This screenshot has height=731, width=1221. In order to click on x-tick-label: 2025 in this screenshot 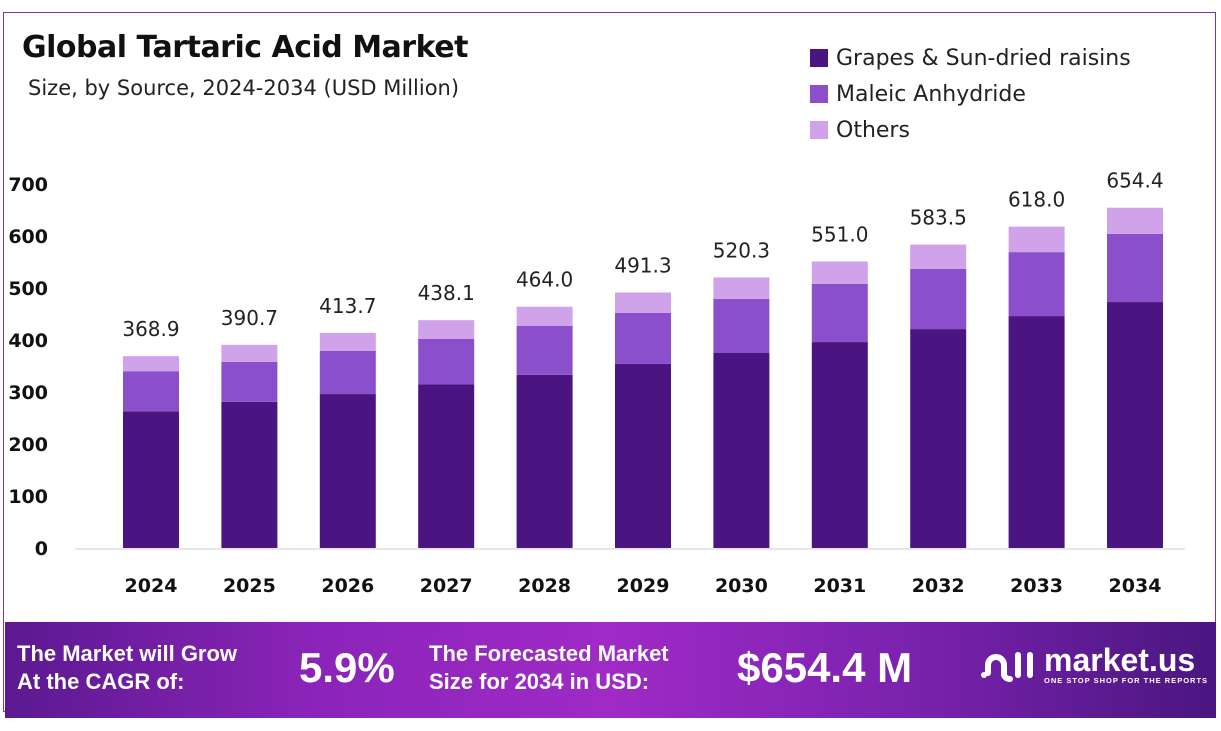, I will do `click(249, 586)`.